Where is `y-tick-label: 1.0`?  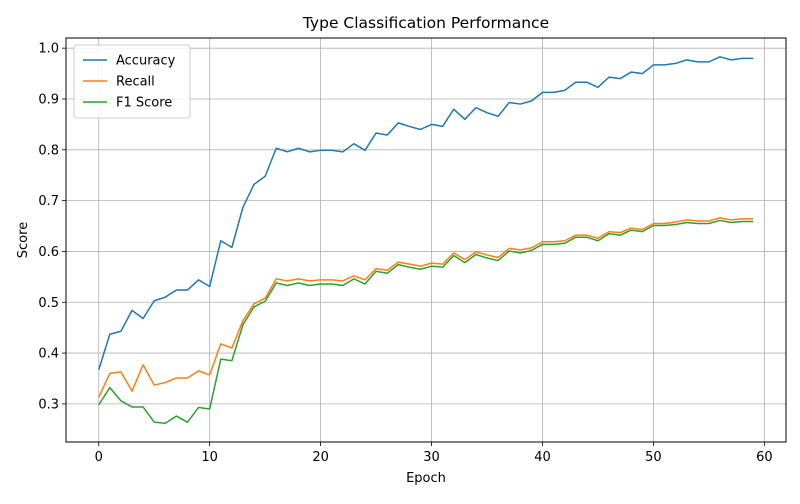
y-tick-label: 1.0 is located at coordinates (48, 49).